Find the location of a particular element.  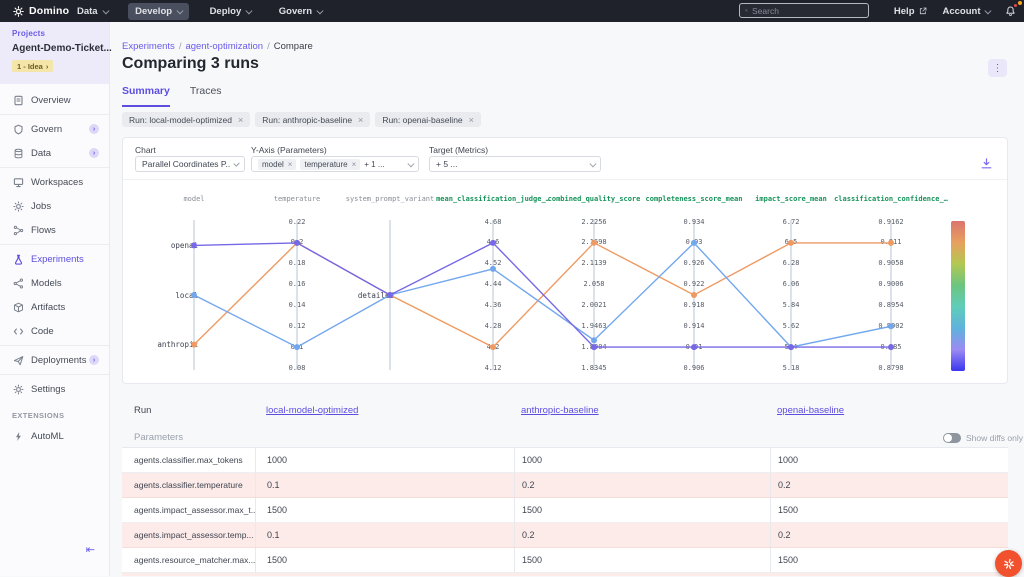

axis-tick-label: 0.8798 is located at coordinates (891, 367).